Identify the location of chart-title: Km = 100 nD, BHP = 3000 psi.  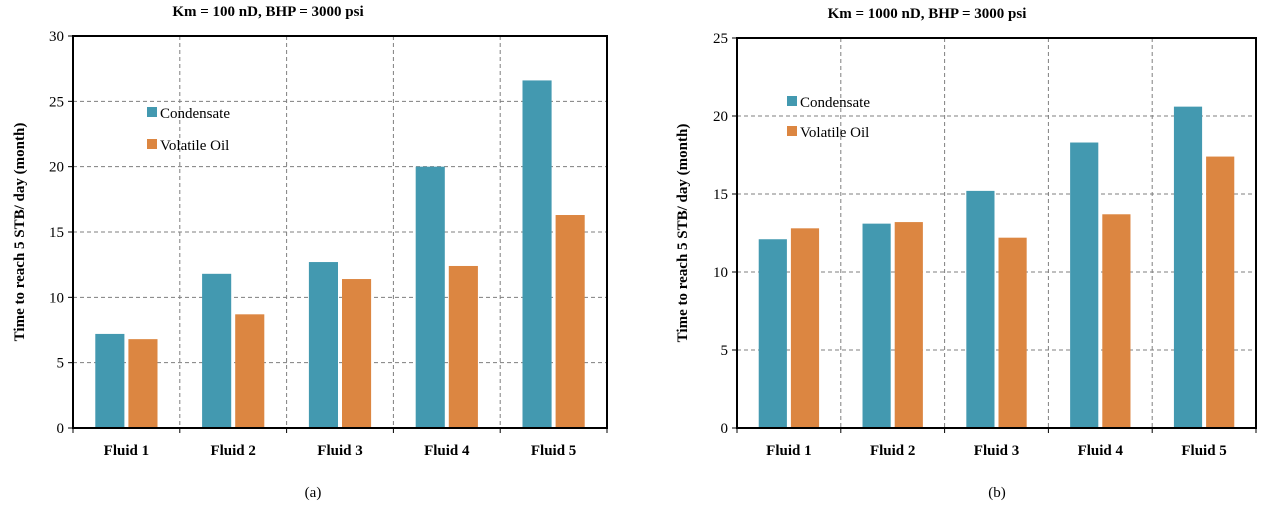
(267, 12).